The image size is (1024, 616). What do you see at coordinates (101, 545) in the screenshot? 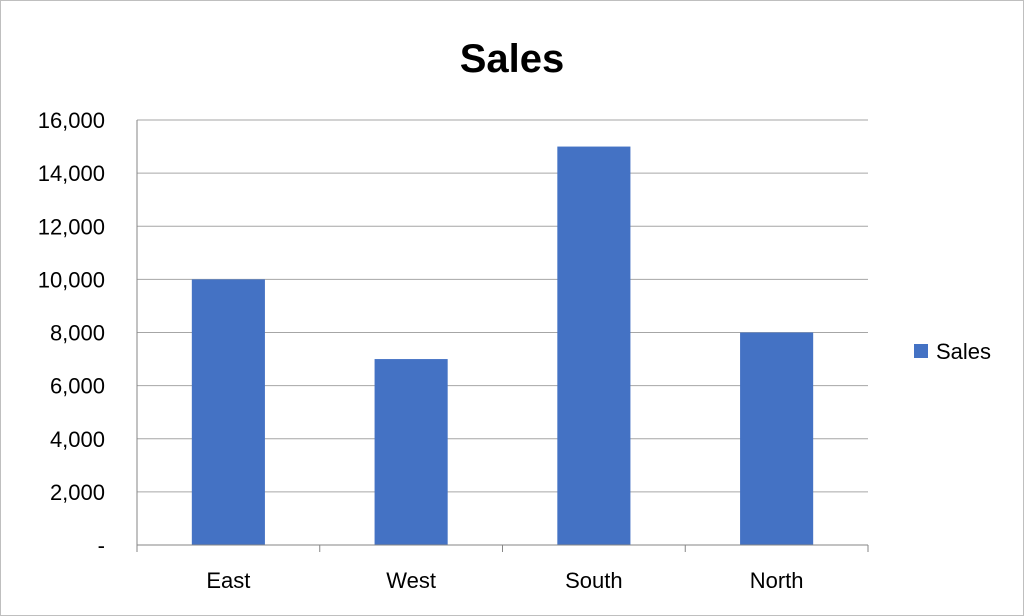
I see `y-tick-label: -` at bounding box center [101, 545].